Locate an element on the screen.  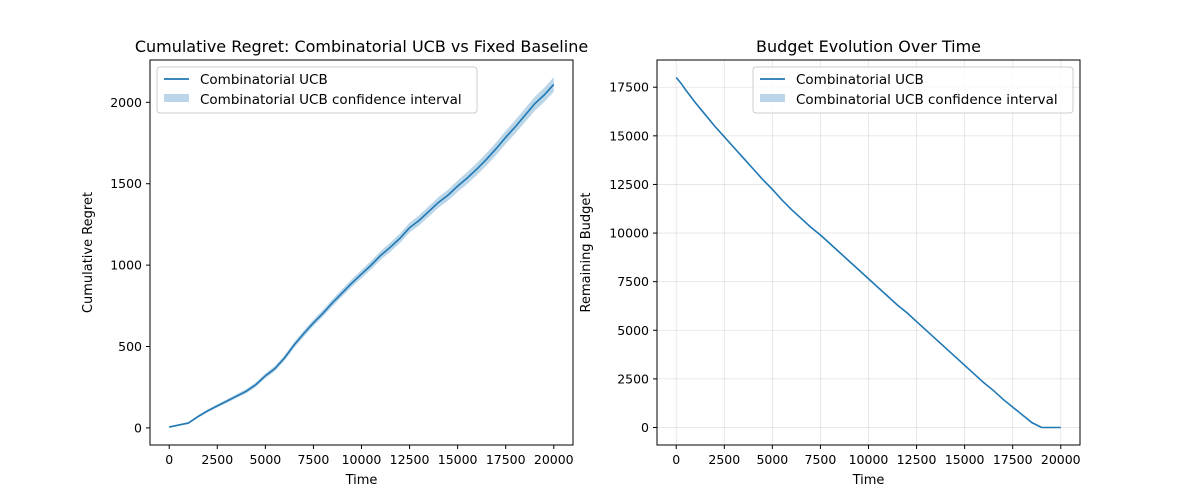
y-tick-label: 15000 is located at coordinates (629, 135).